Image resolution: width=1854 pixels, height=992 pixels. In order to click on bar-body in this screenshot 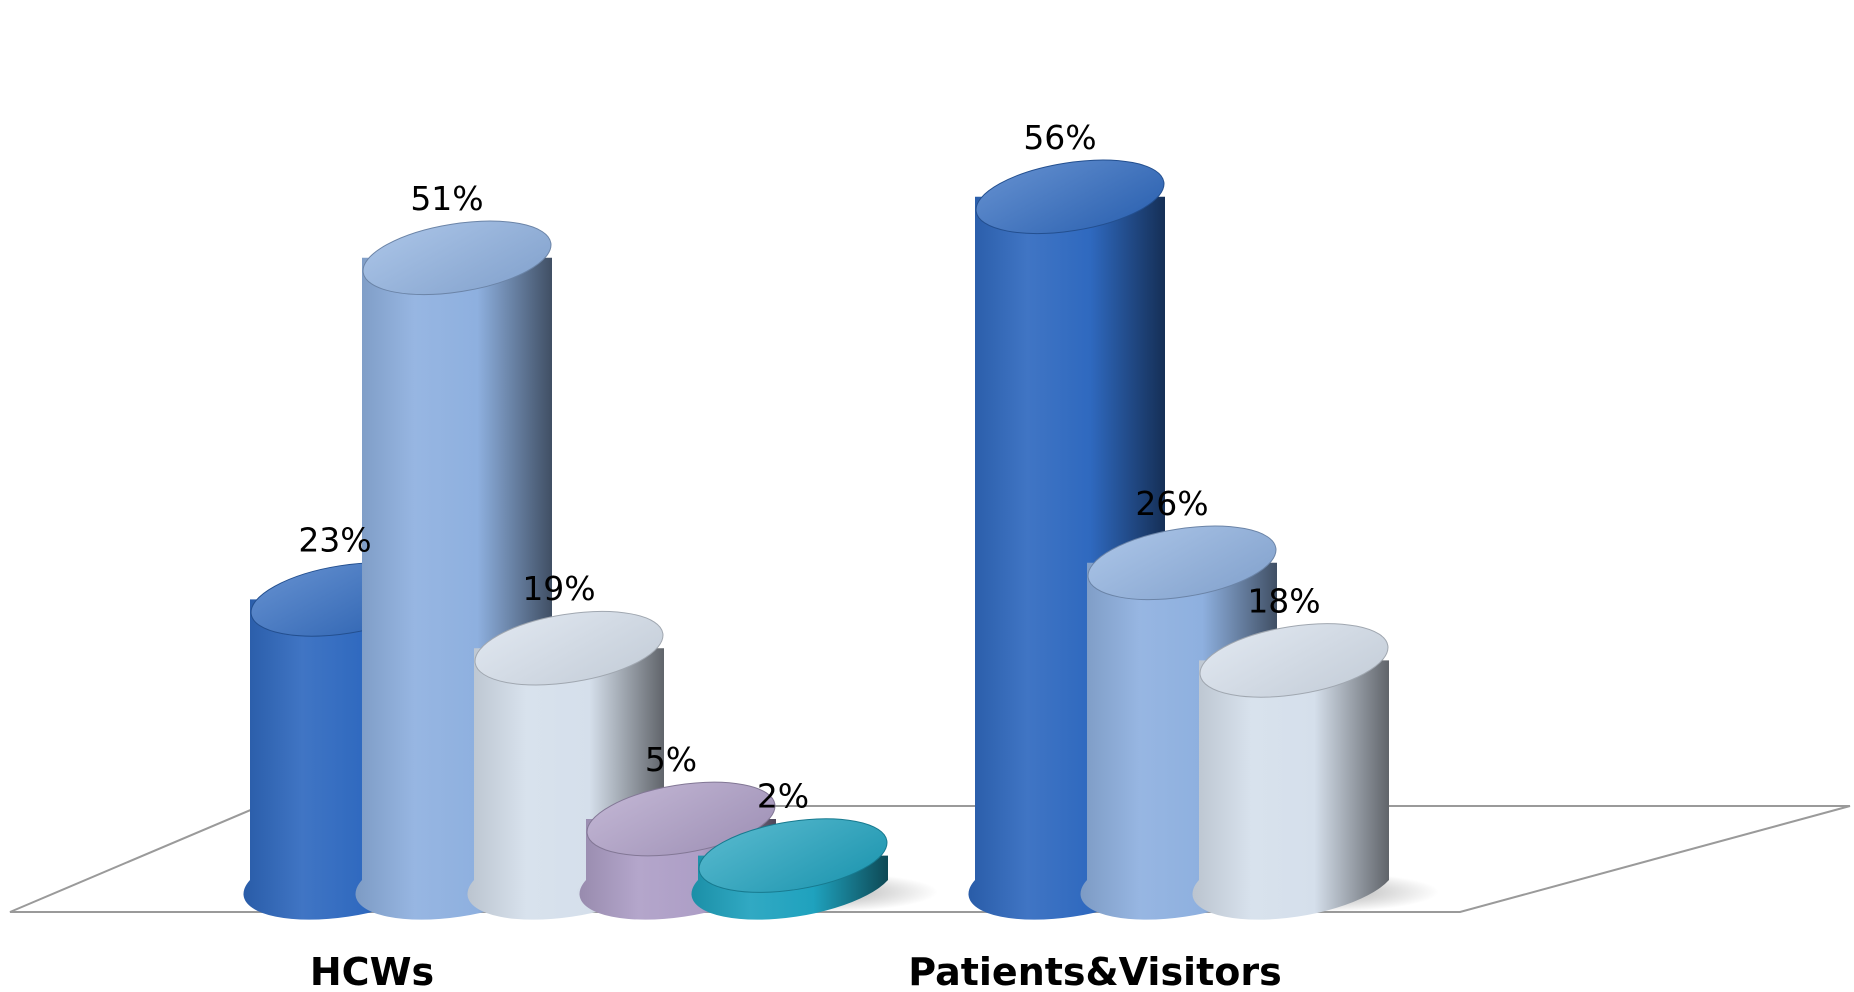, I will do `click(1290, 790)`.